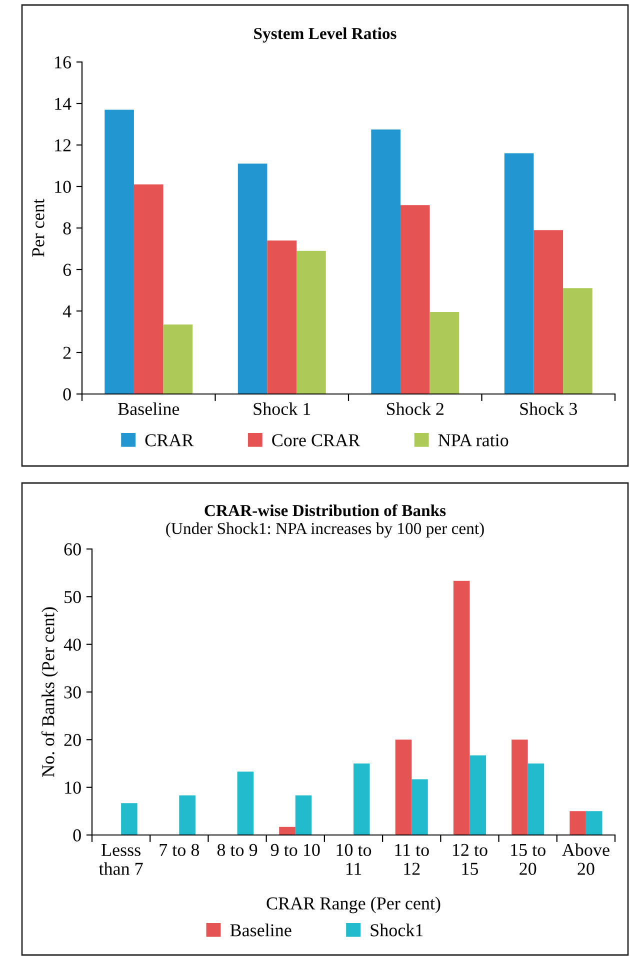 Image resolution: width=630 pixels, height=960 pixels. I want to click on x-tick-label: Above 20, so click(586, 859).